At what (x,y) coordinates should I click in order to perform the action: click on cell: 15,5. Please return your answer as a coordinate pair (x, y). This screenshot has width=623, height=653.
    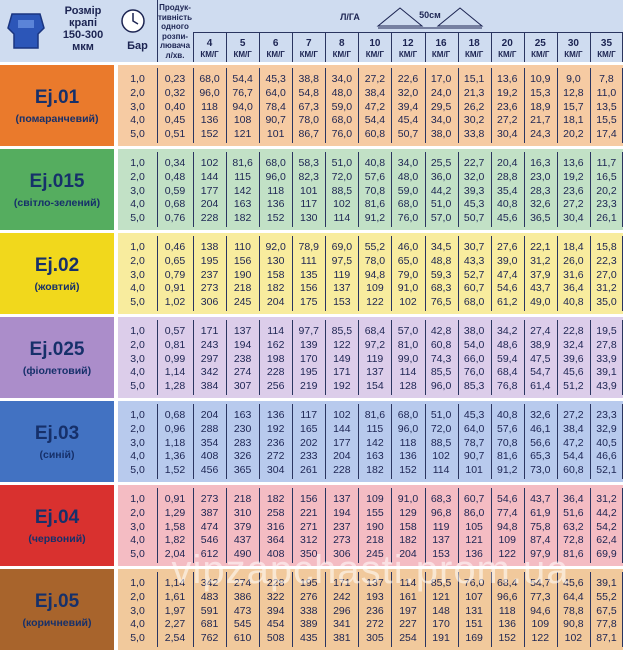
    Looking at the image, I should click on (606, 120).